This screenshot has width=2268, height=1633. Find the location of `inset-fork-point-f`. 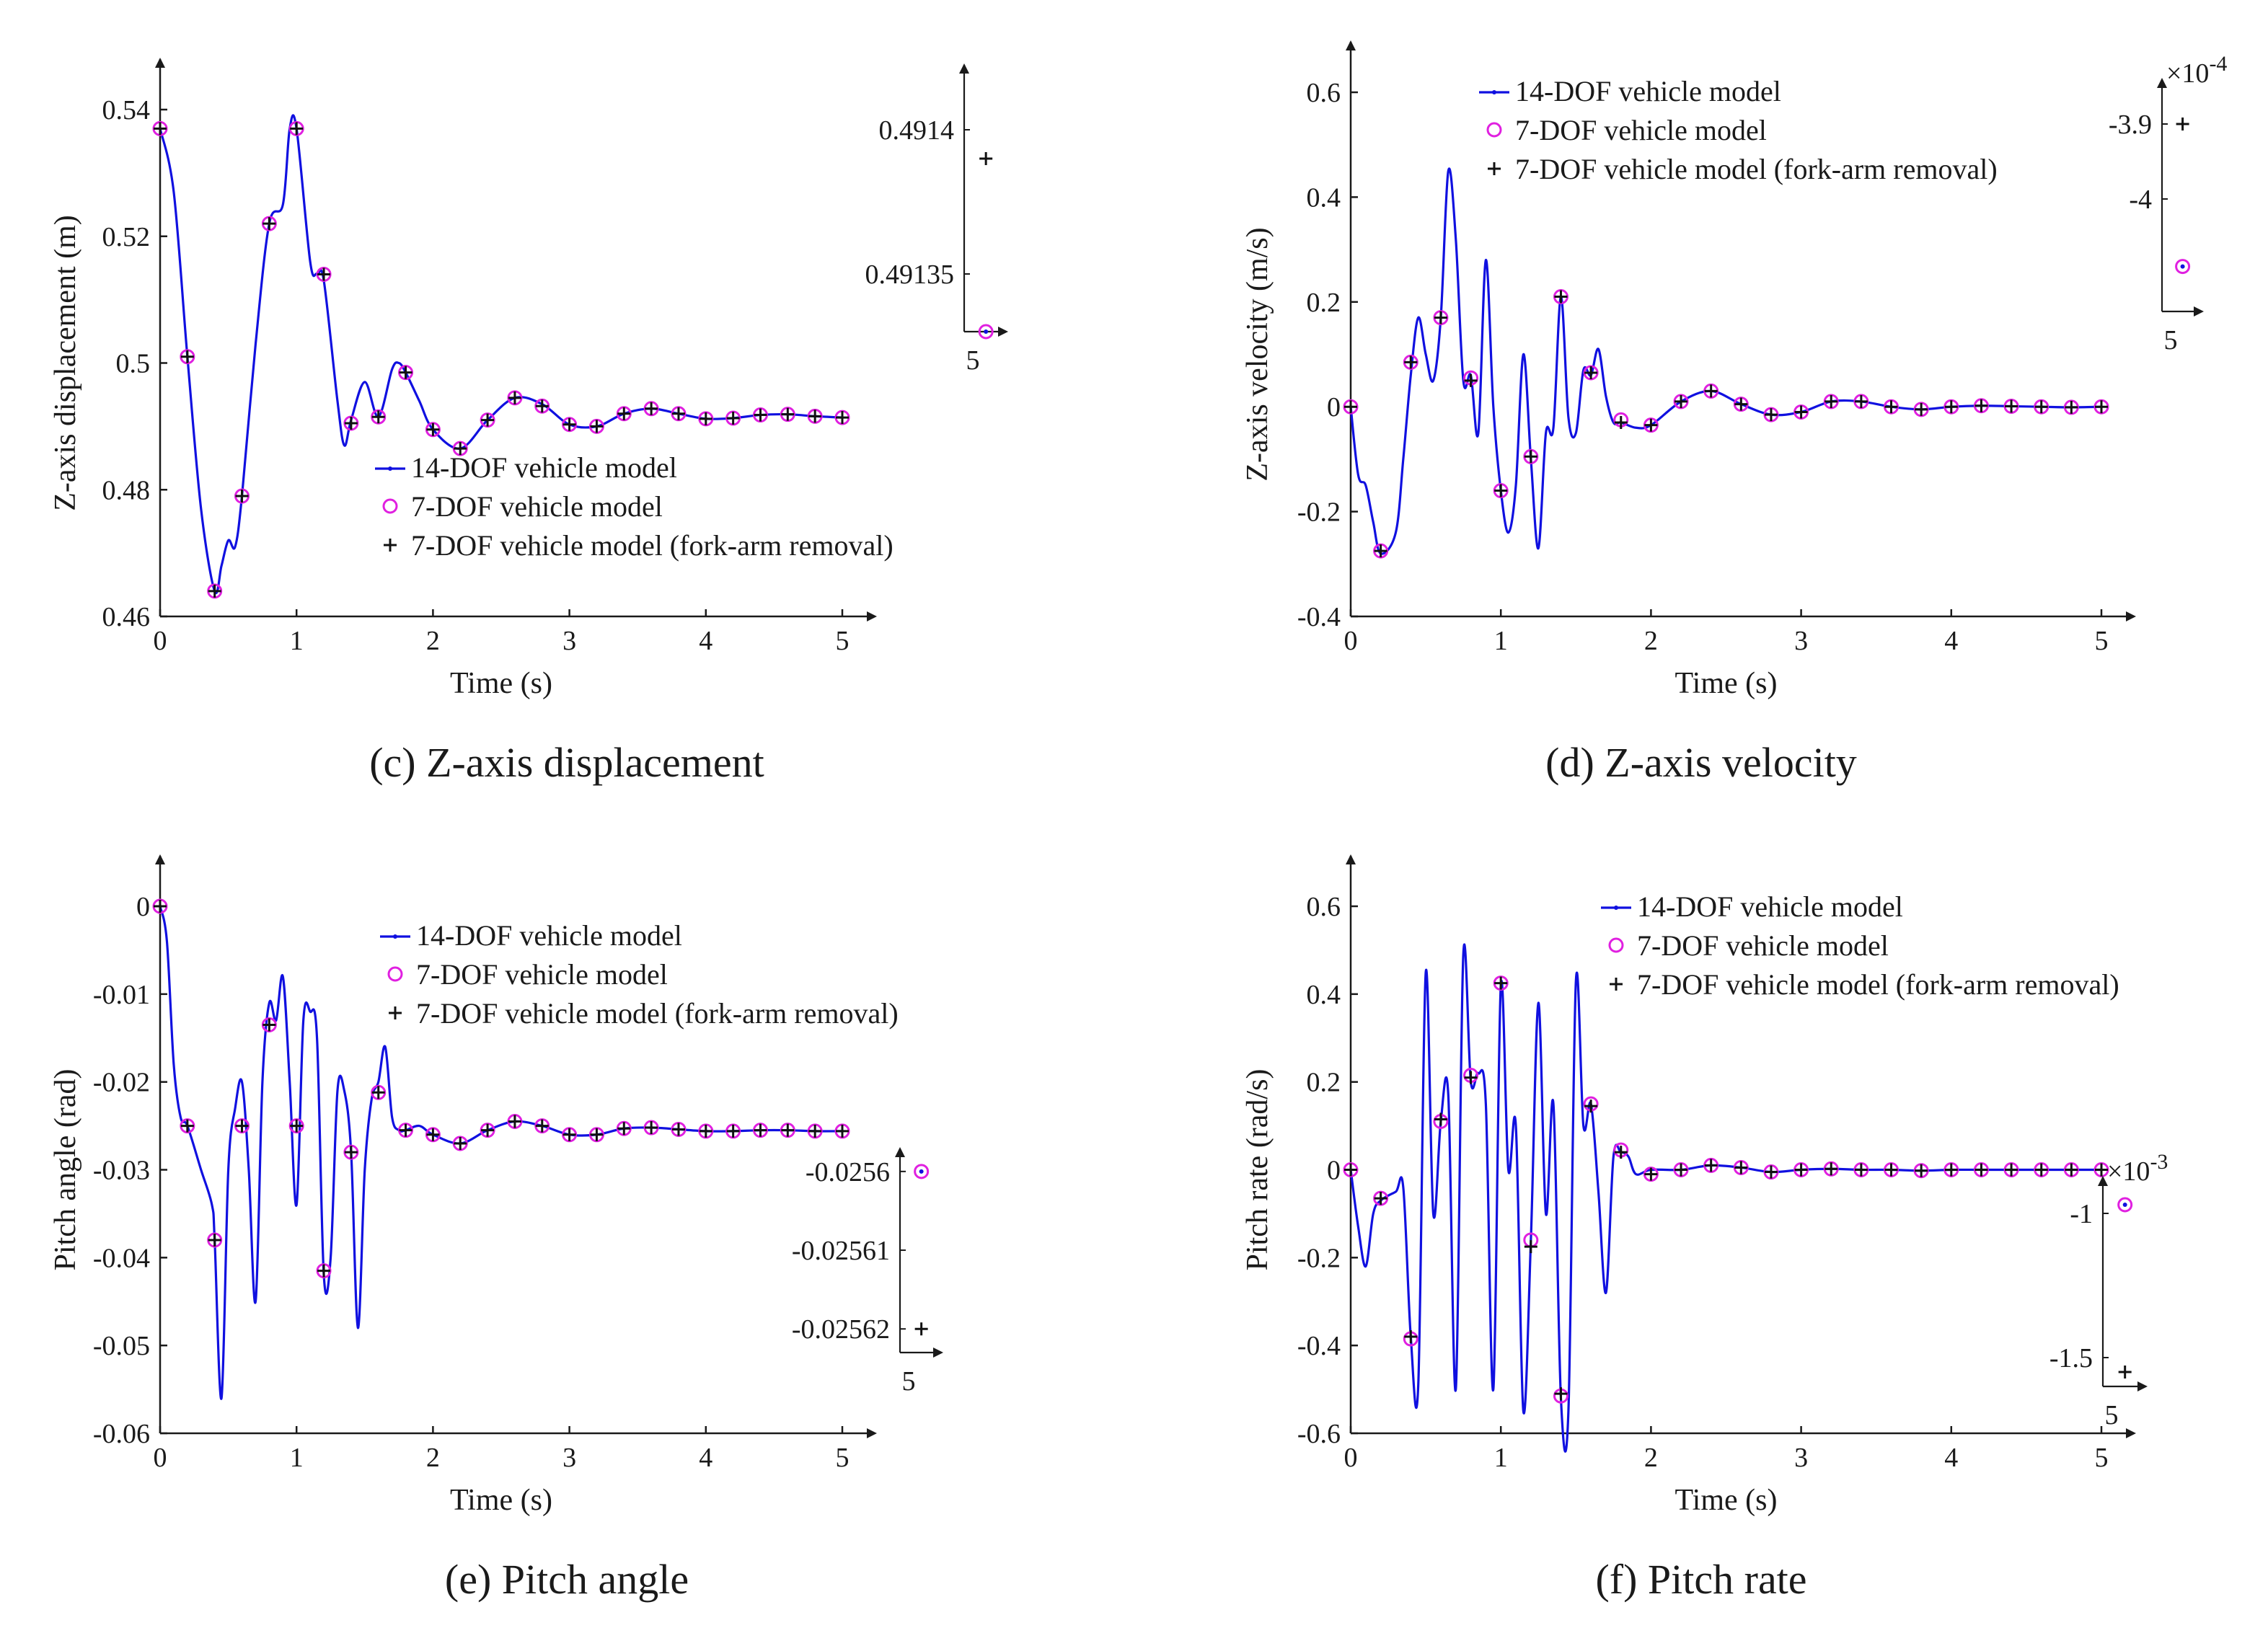

inset-fork-point-f is located at coordinates (2125, 1372).